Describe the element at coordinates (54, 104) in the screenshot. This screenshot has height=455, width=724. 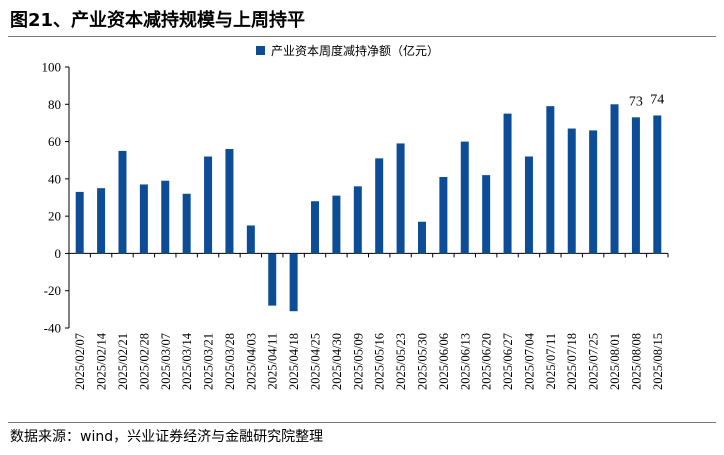
I see `y-tick-label: 80` at that location.